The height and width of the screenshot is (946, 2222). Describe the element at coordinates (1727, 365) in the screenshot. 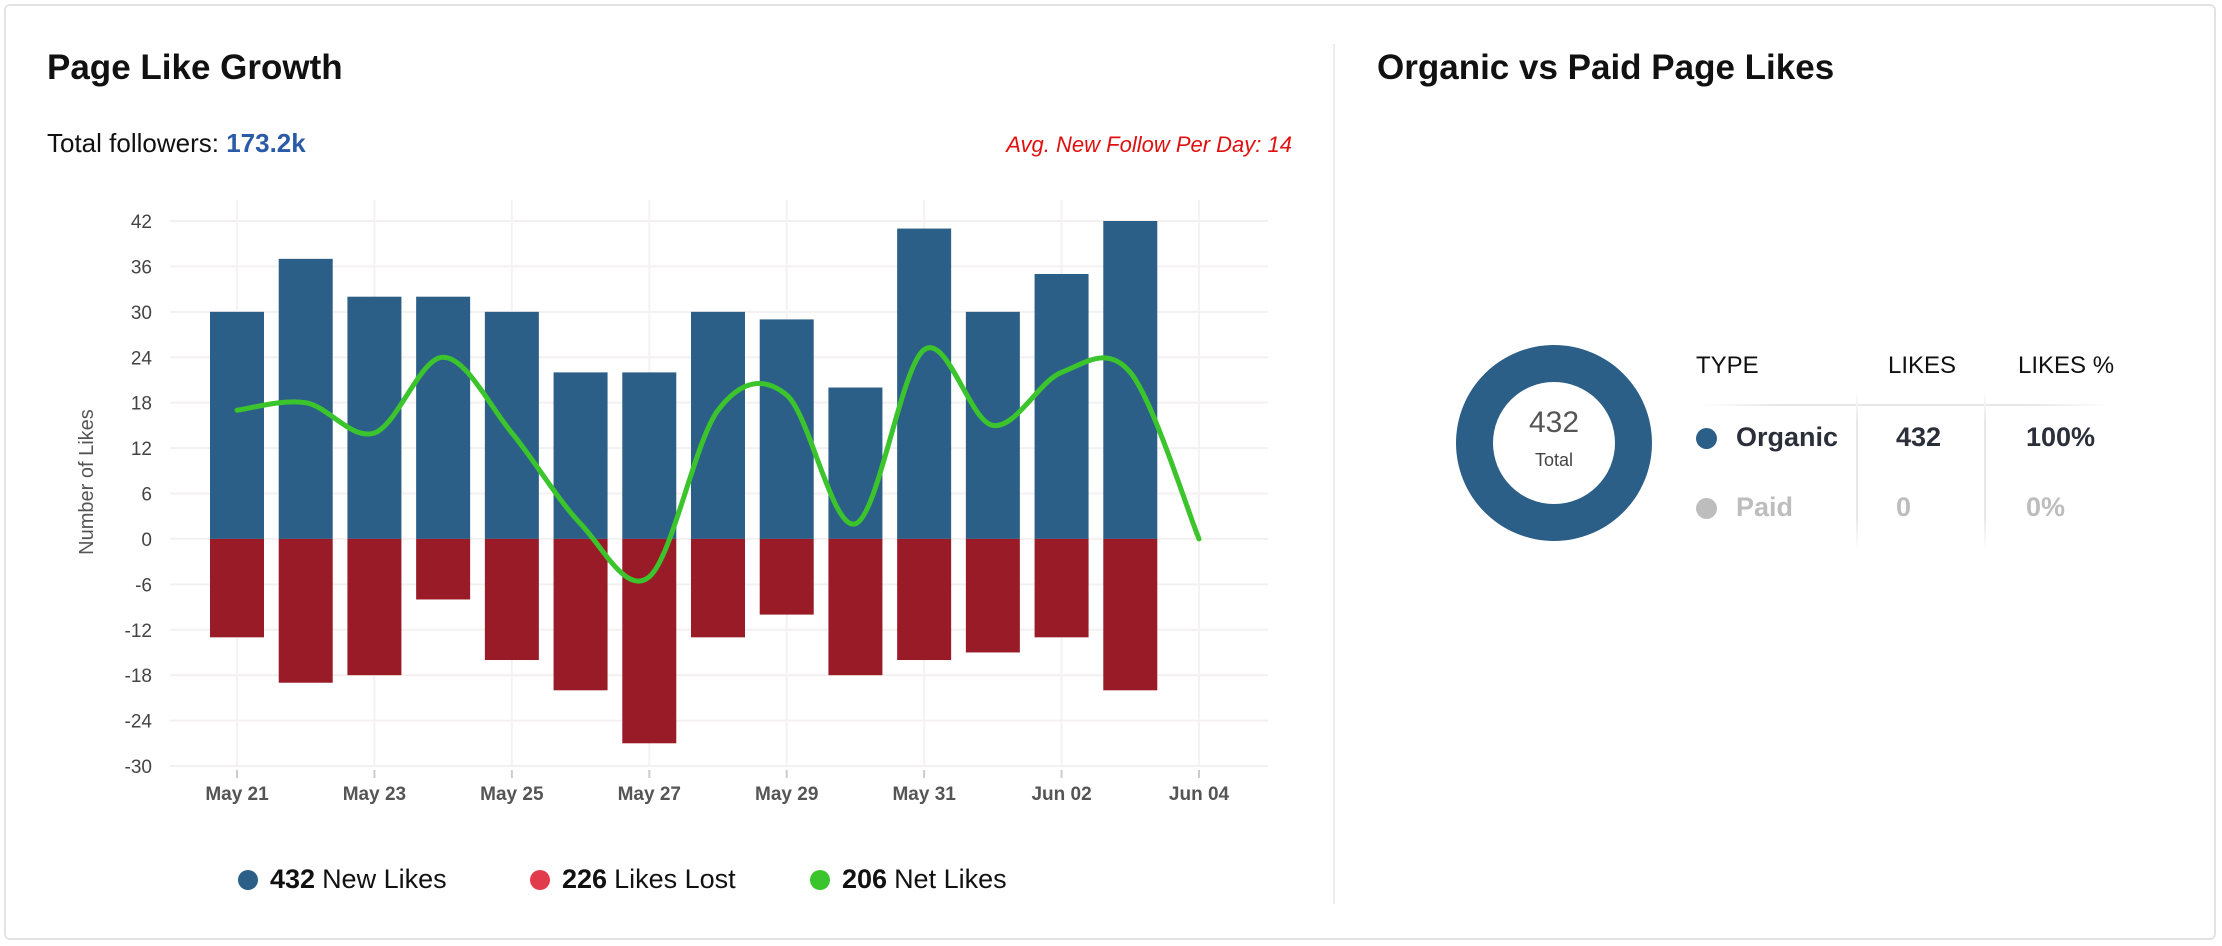

I see `header-type: TYPE` at that location.